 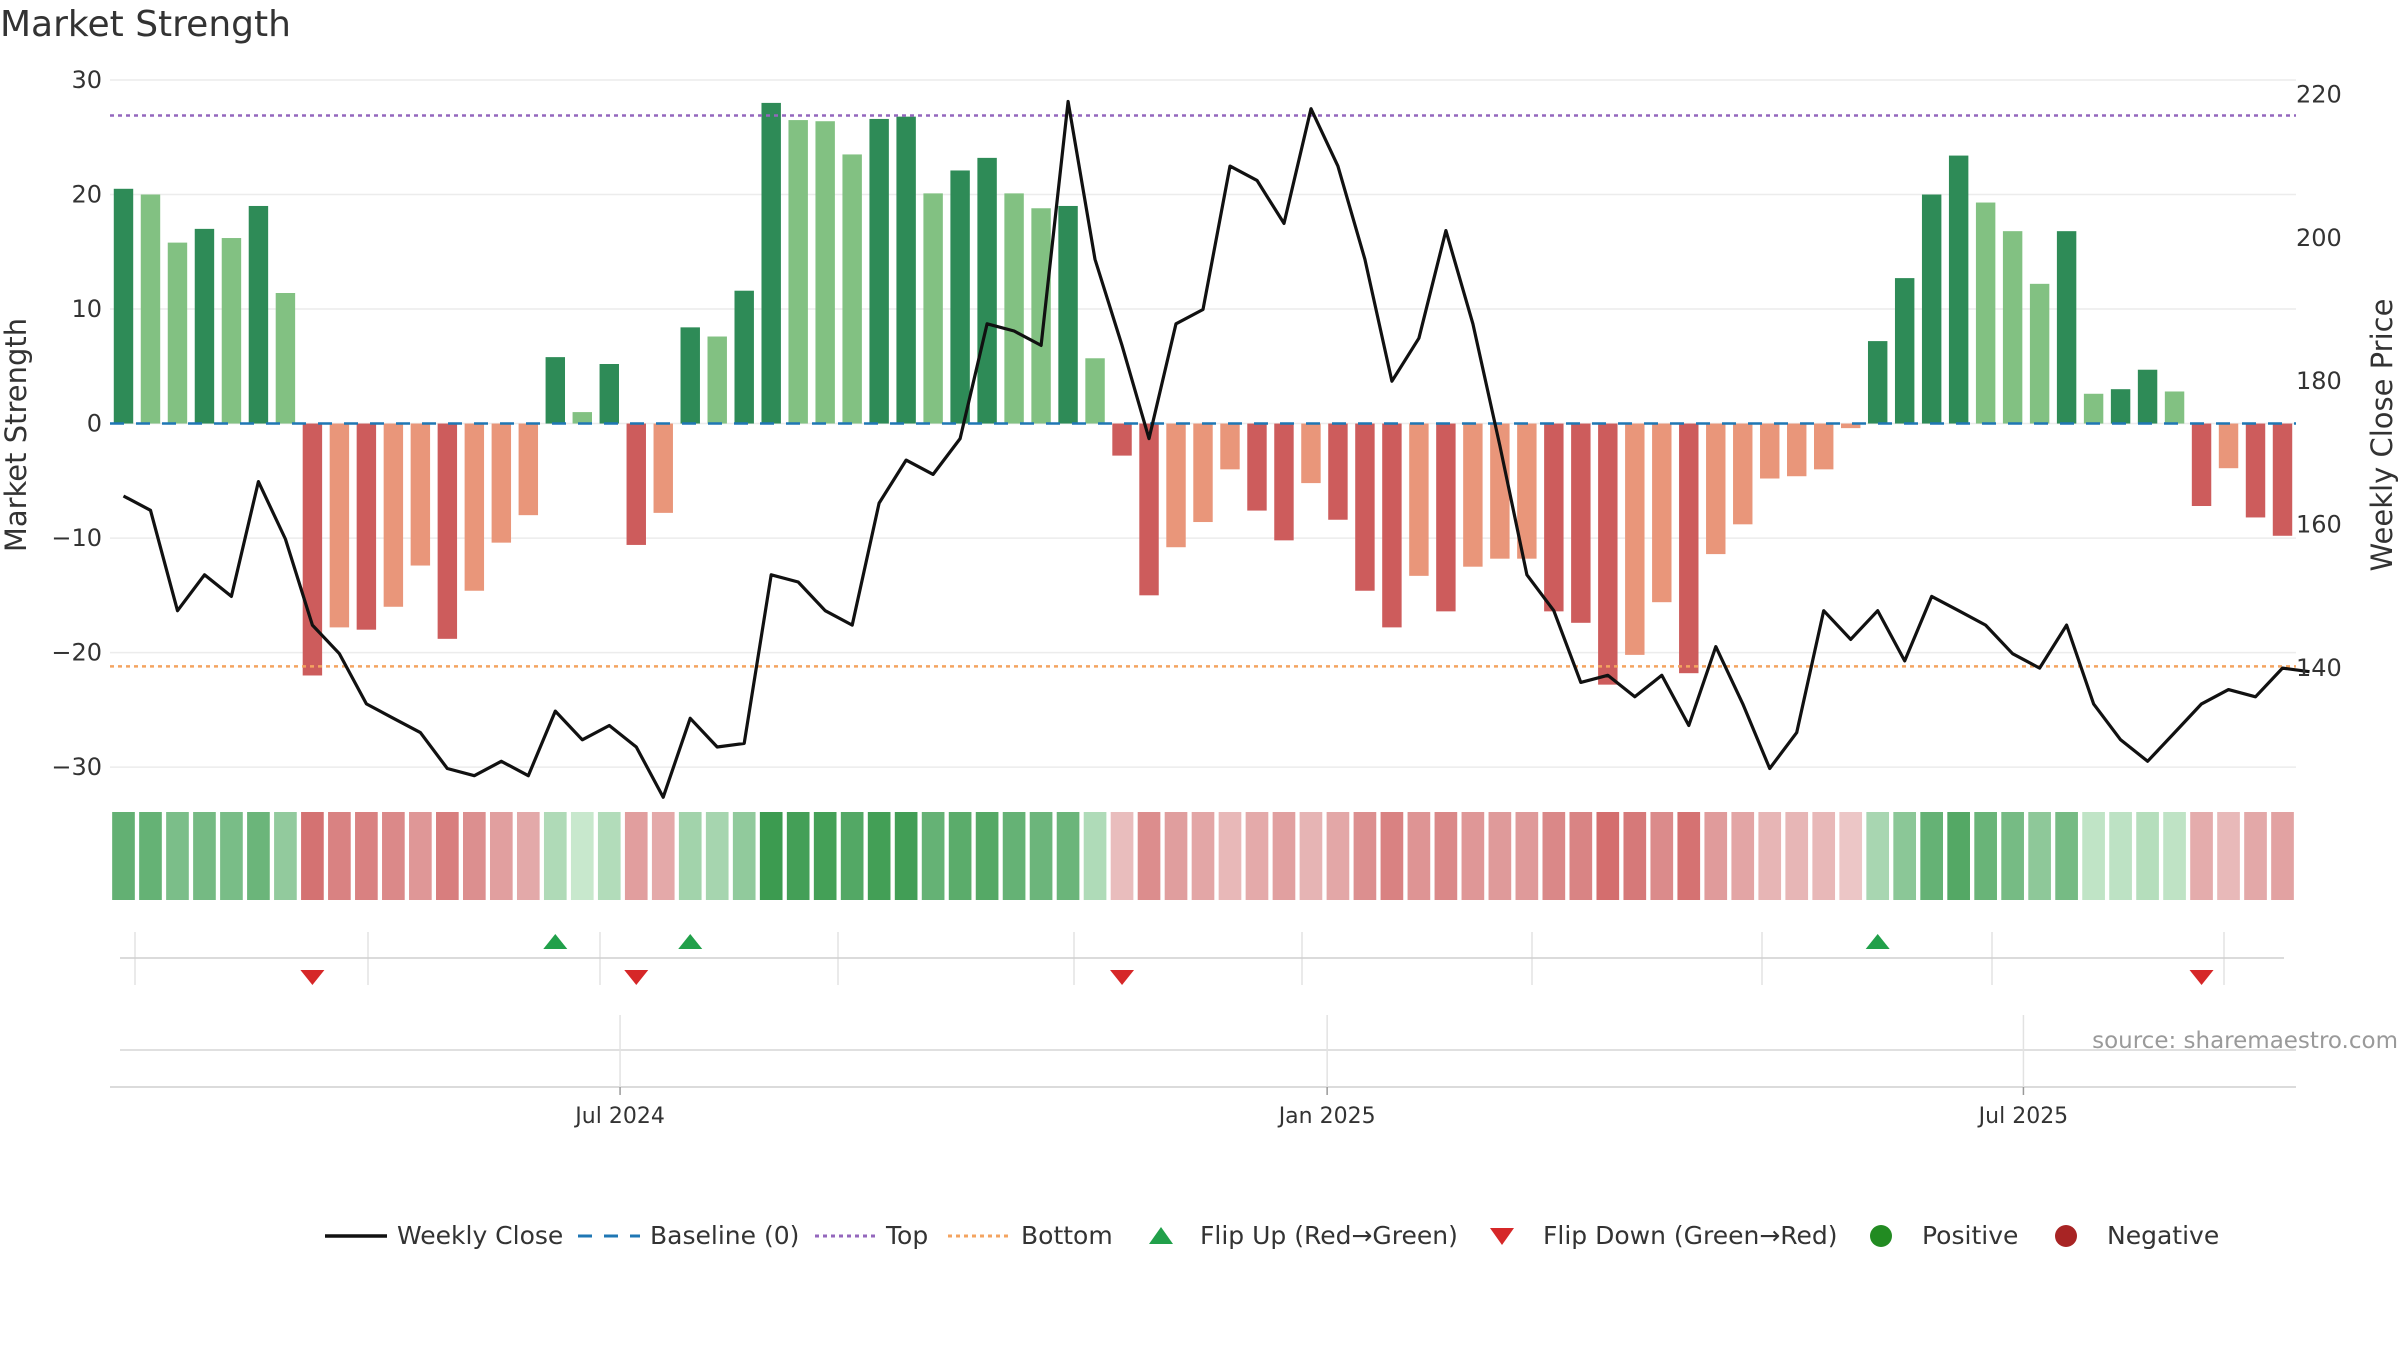 What do you see at coordinates (1881, 1236) in the screenshot?
I see `legend-positive-icon` at bounding box center [1881, 1236].